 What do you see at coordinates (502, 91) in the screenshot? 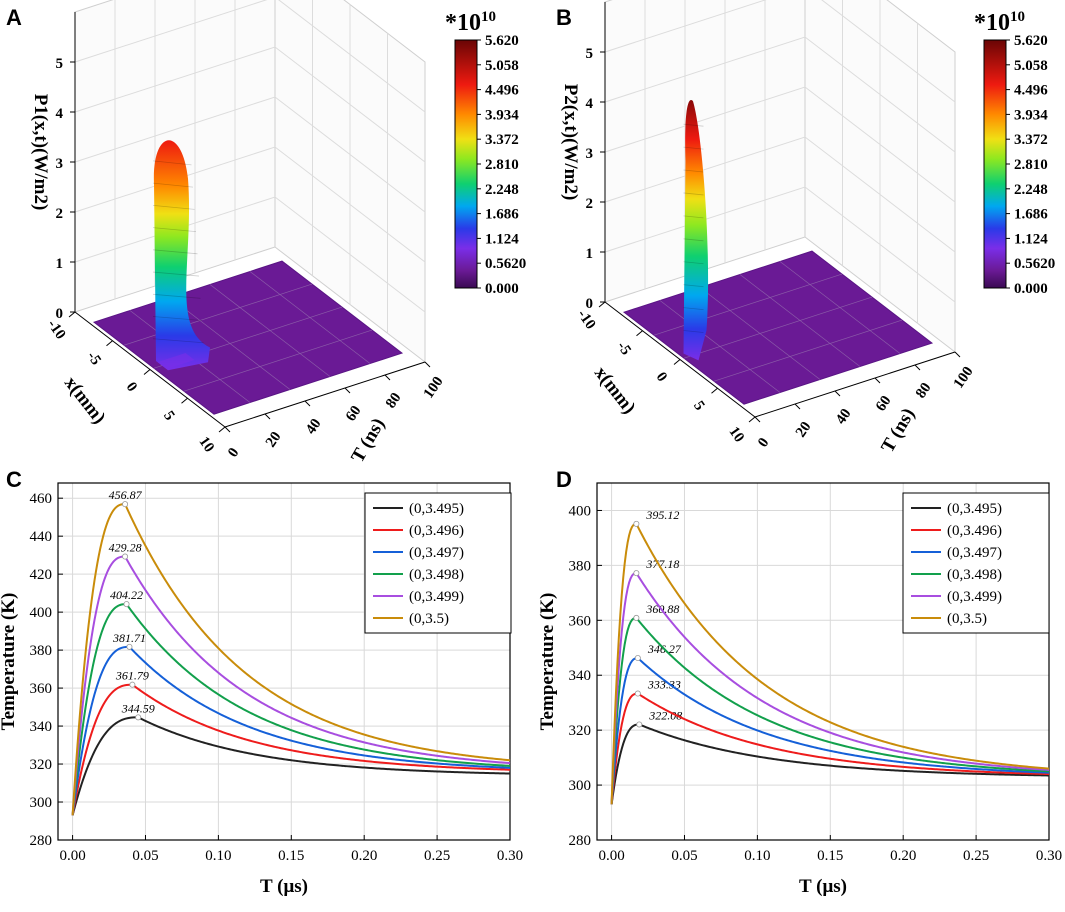
I see `colorbar-tick-label: 4.496` at bounding box center [502, 91].